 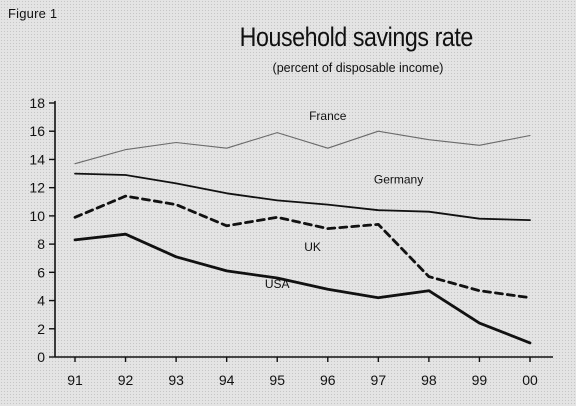 I want to click on y-tick-label: 16, so click(x=37, y=131).